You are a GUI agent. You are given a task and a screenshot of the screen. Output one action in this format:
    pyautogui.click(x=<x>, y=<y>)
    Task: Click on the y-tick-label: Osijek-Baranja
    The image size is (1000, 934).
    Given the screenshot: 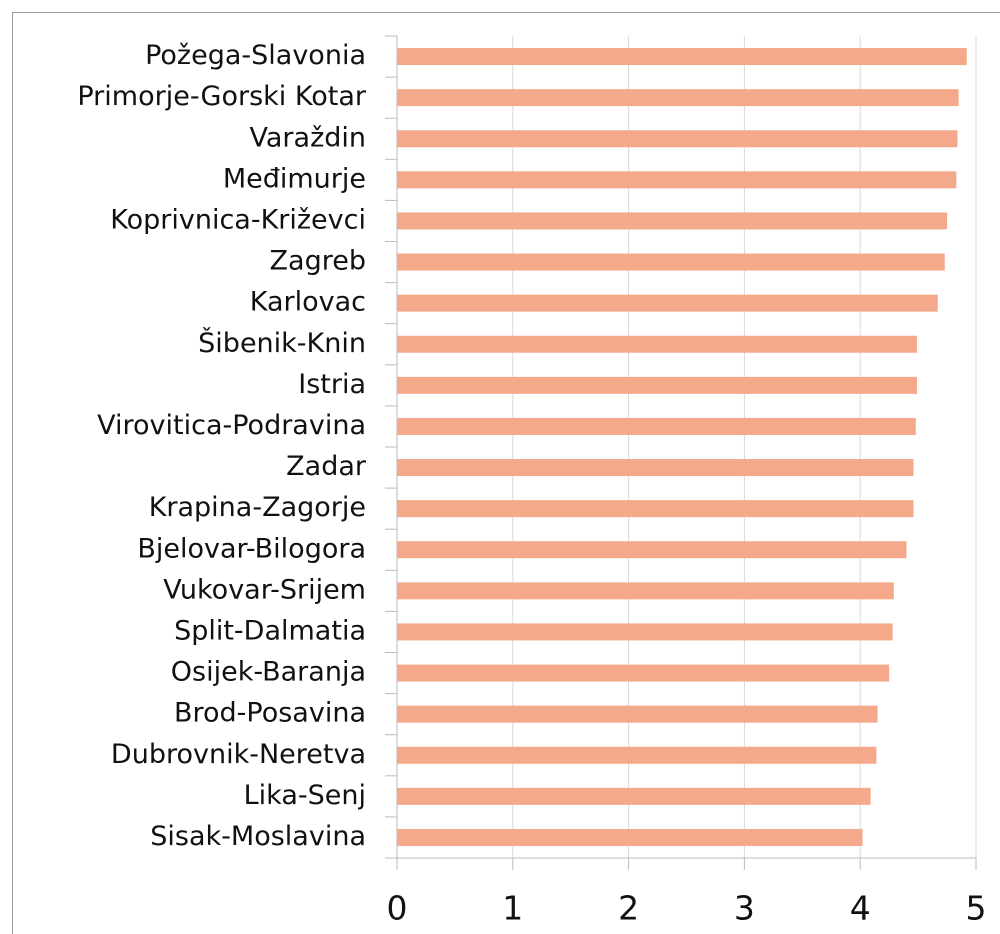 What is the action you would take?
    pyautogui.click(x=268, y=672)
    